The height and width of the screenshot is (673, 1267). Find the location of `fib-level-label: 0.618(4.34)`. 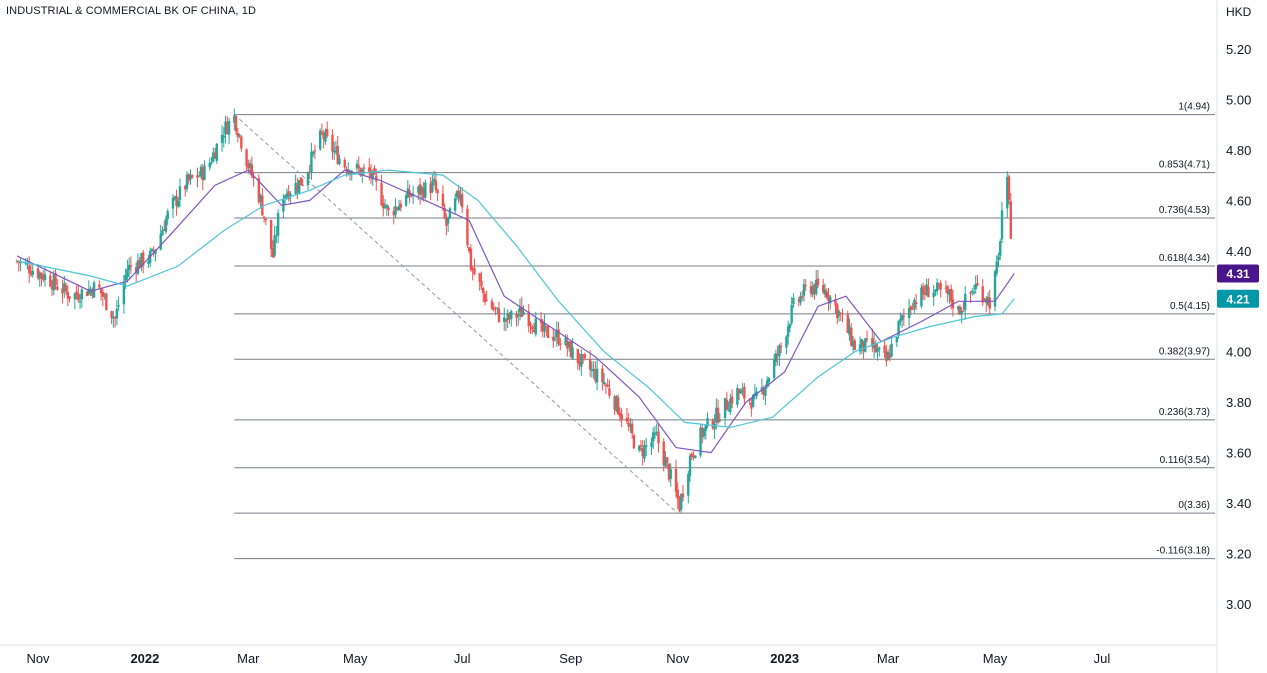

fib-level-label: 0.618(4.34) is located at coordinates (1184, 258).